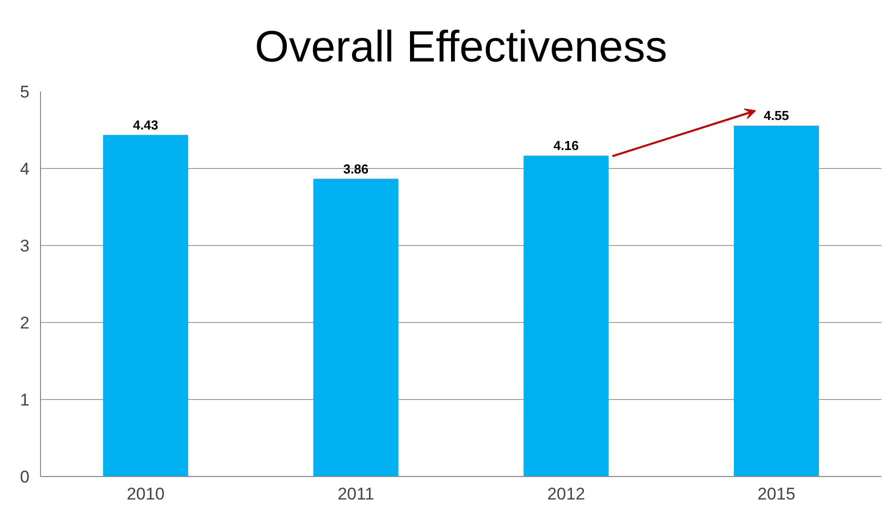 The width and height of the screenshot is (889, 506). Describe the element at coordinates (356, 168) in the screenshot. I see `data-label: 3.86` at that location.